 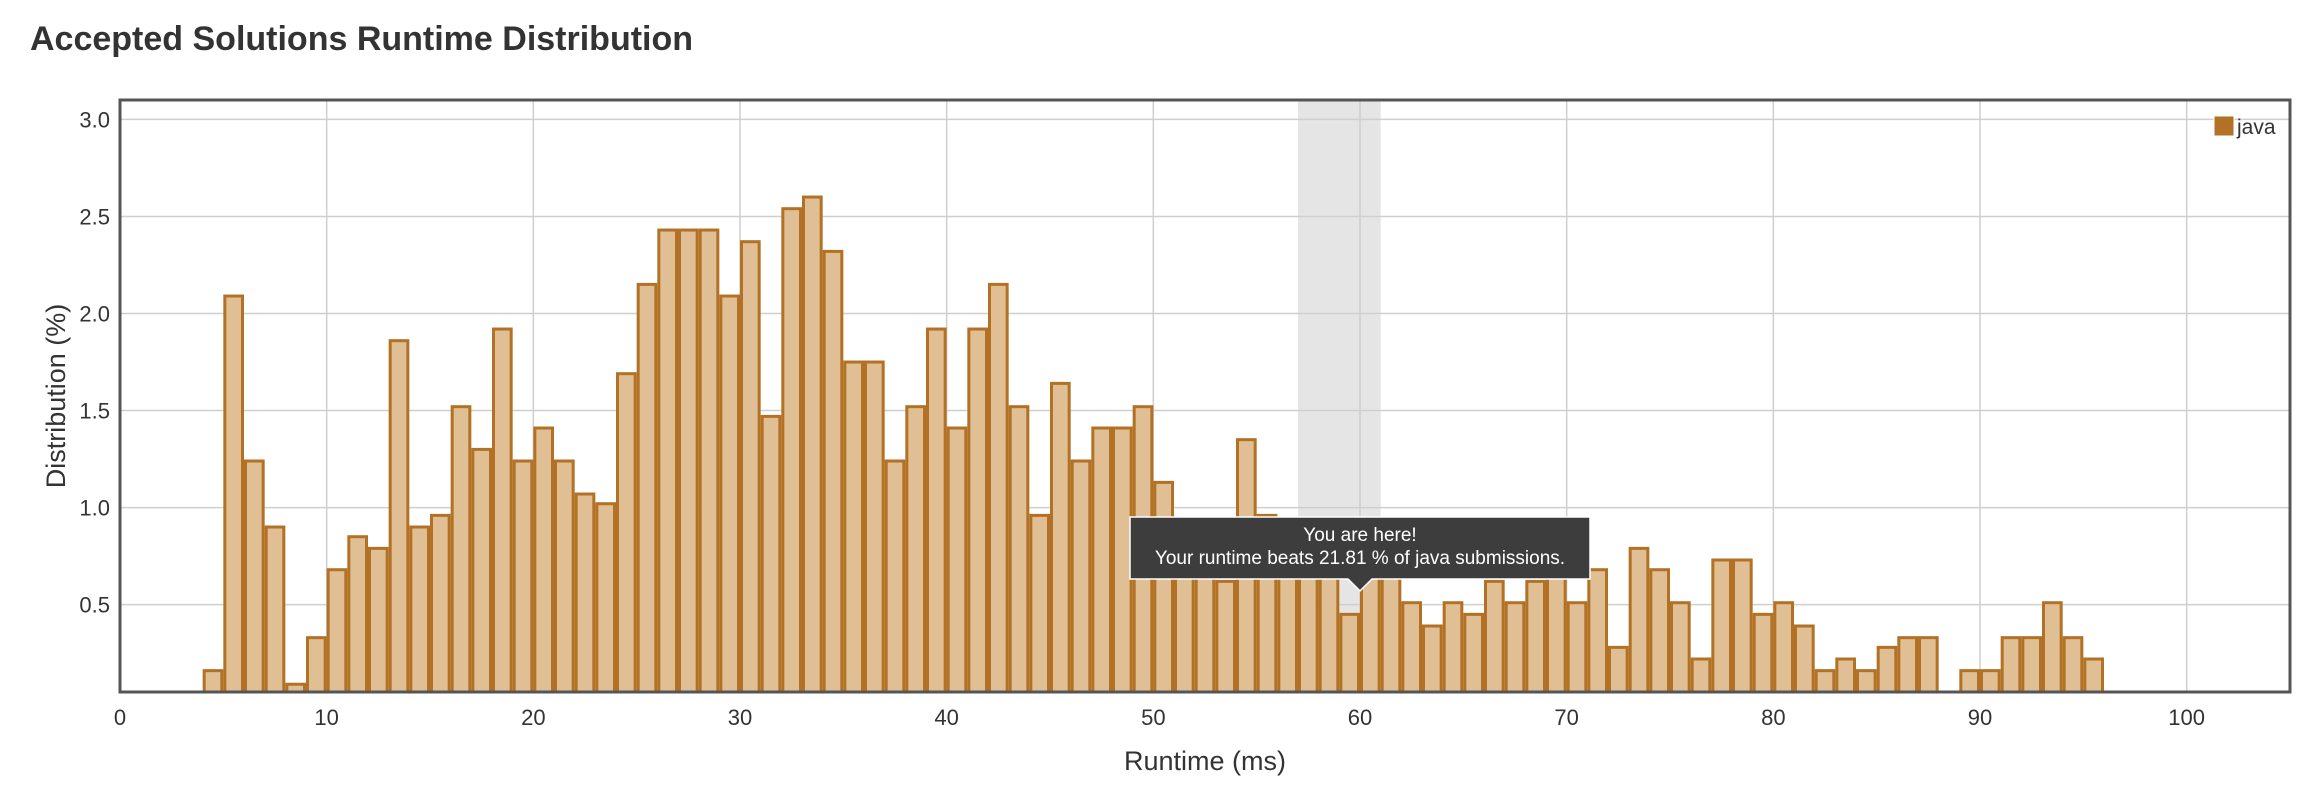 I want to click on x-tick-label: 40, so click(x=946, y=717).